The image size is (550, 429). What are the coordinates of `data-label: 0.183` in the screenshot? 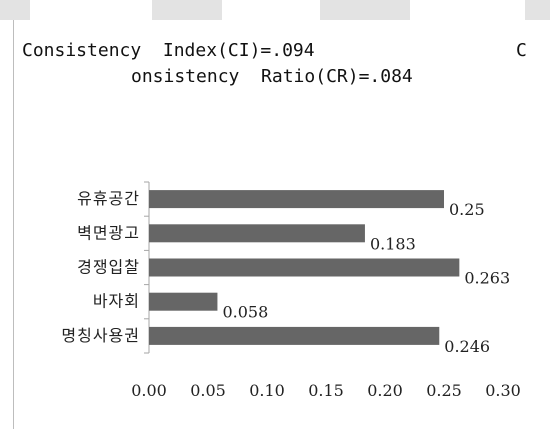 It's located at (393, 243).